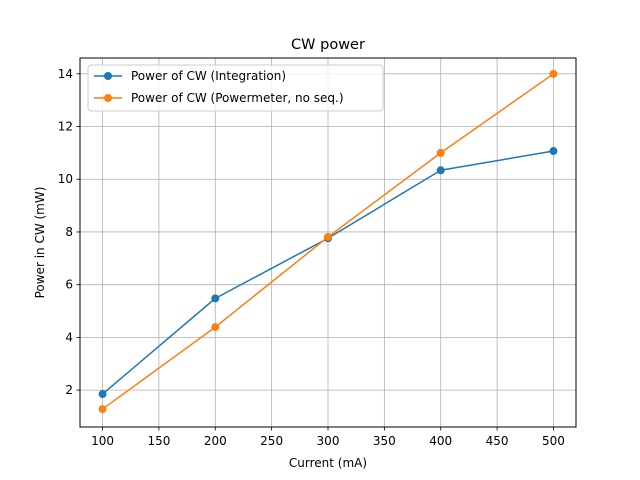  What do you see at coordinates (208, 76) in the screenshot?
I see `legend-label-integration: Power of CW (Integration)` at bounding box center [208, 76].